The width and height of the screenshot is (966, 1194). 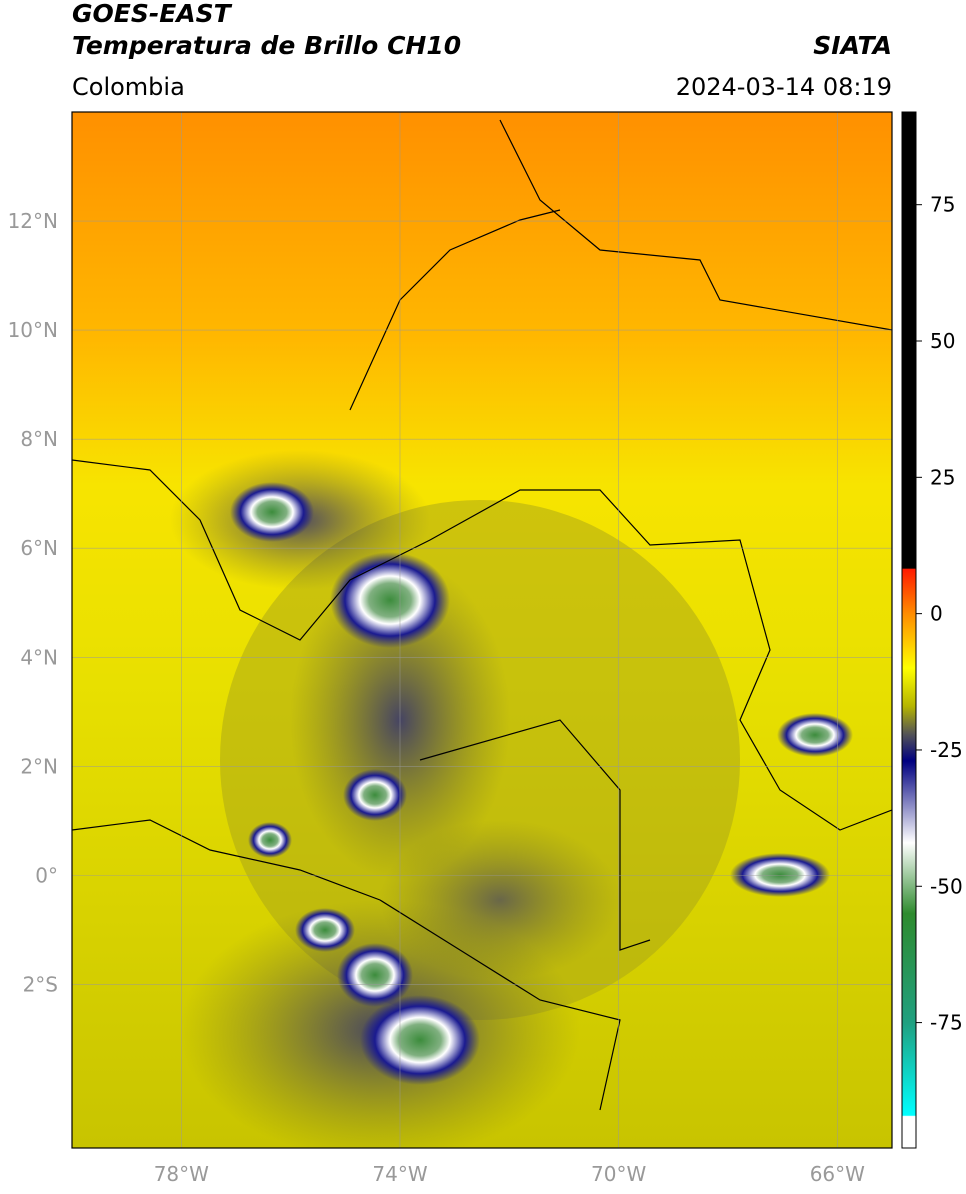 What do you see at coordinates (33, 330) in the screenshot?
I see `y-tick-label: 10°N` at bounding box center [33, 330].